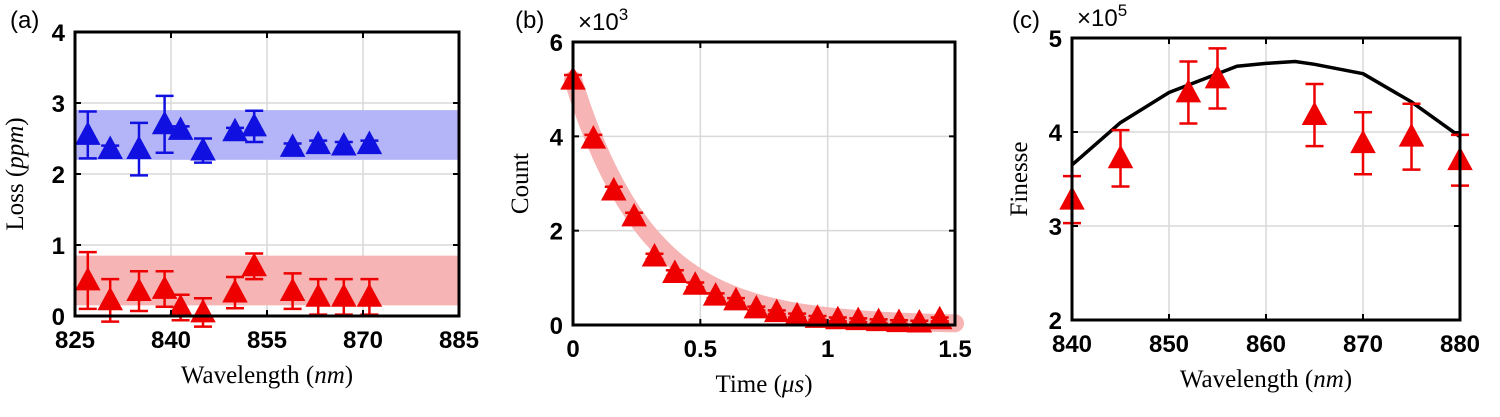  What do you see at coordinates (1102, 16) in the screenshot?
I see `axis-multiplier: ×10⁵` at bounding box center [1102, 16].